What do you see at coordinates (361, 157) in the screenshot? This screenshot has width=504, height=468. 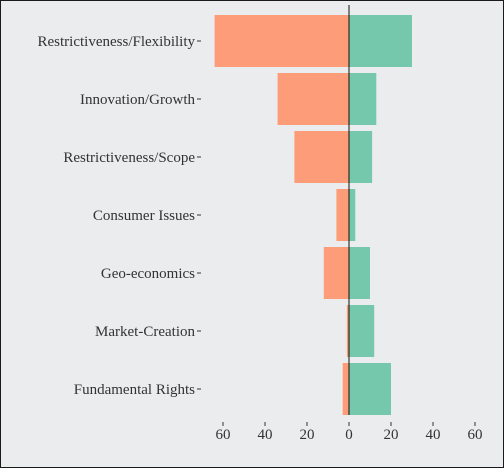 I see `bar-right-restrictiveness-scope` at bounding box center [361, 157].